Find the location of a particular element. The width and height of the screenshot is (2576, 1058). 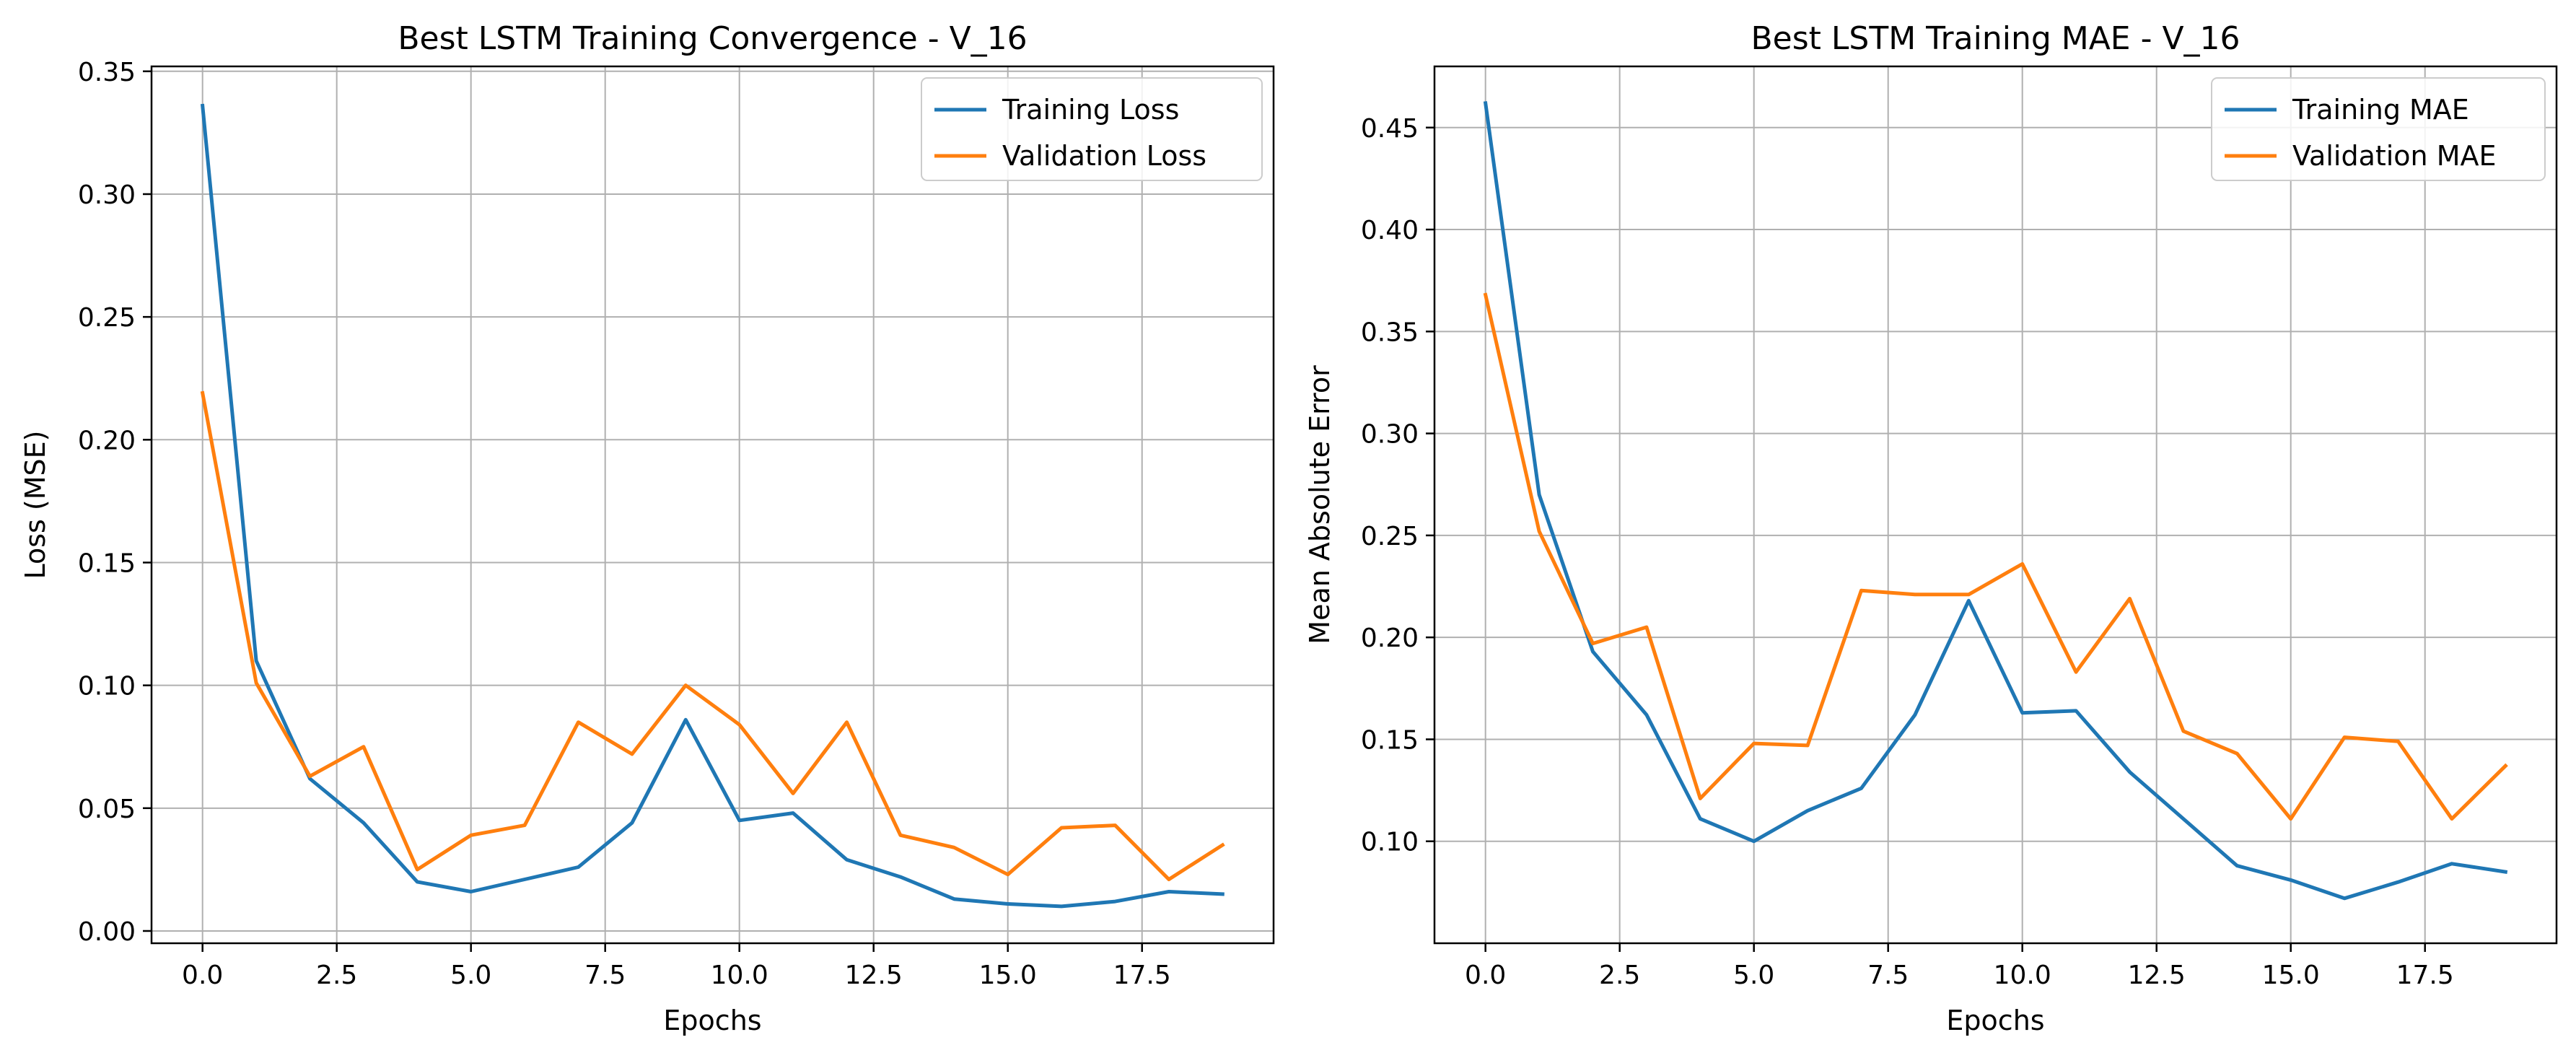

y-axis-label: Loss (MSE) is located at coordinates (35, 505).